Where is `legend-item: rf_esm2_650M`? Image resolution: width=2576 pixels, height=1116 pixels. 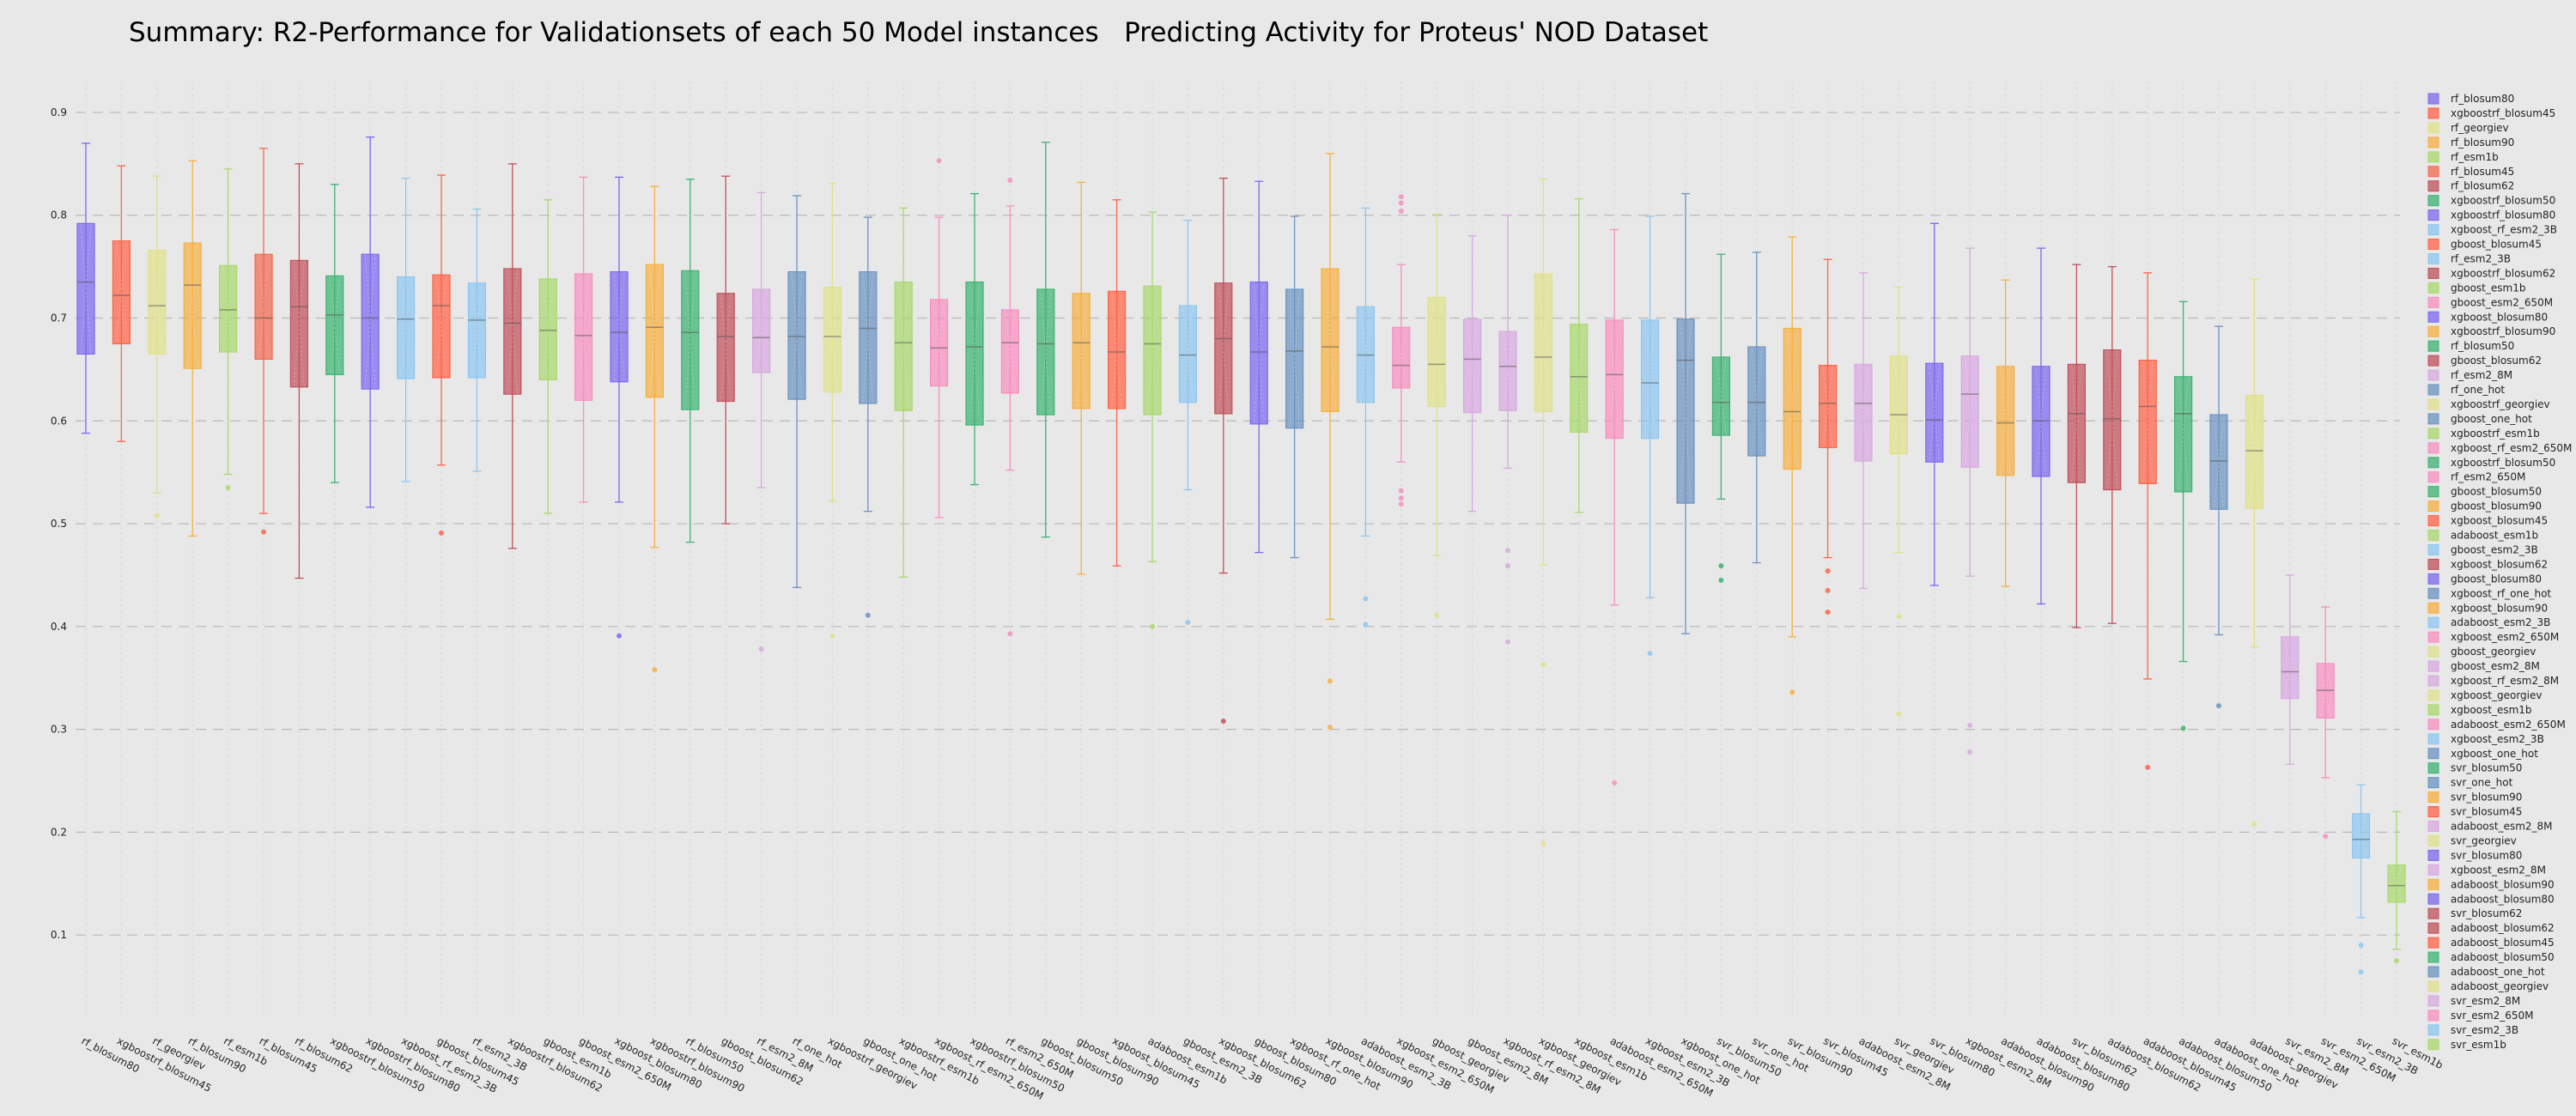
legend-item: rf_esm2_650M is located at coordinates (2476, 477).